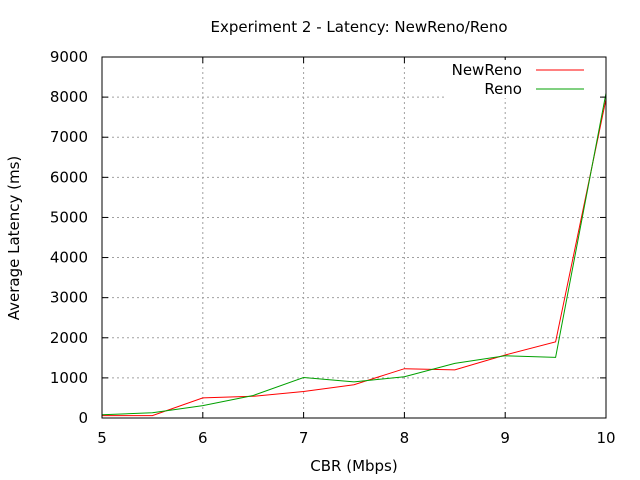 This screenshot has height=480, width=640. I want to click on y-tick-label: 6000, so click(69, 177).